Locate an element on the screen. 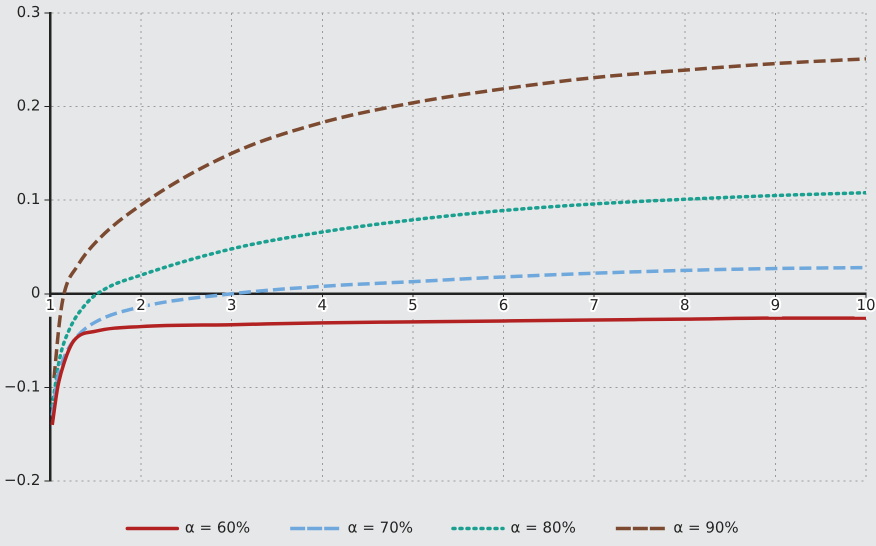 This screenshot has width=876, height=546. legend-label: α = 90% is located at coordinates (706, 527).